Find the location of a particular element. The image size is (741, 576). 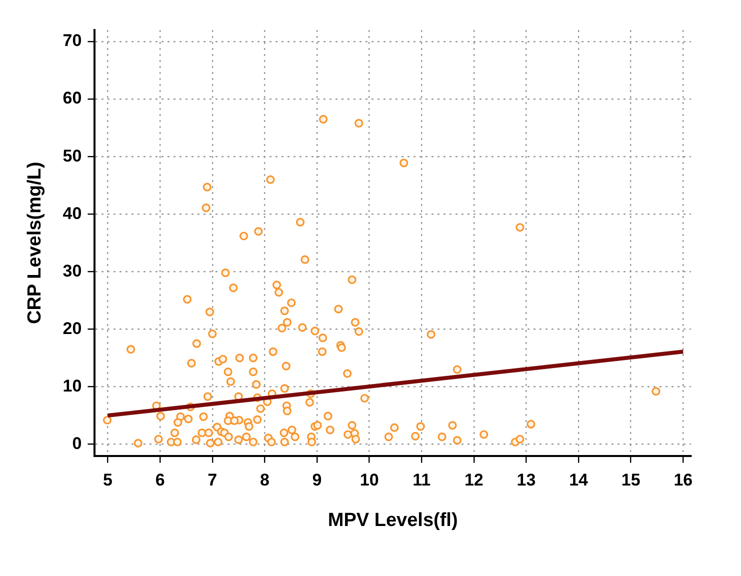

y-tick-label: 60 is located at coordinates (72, 98).